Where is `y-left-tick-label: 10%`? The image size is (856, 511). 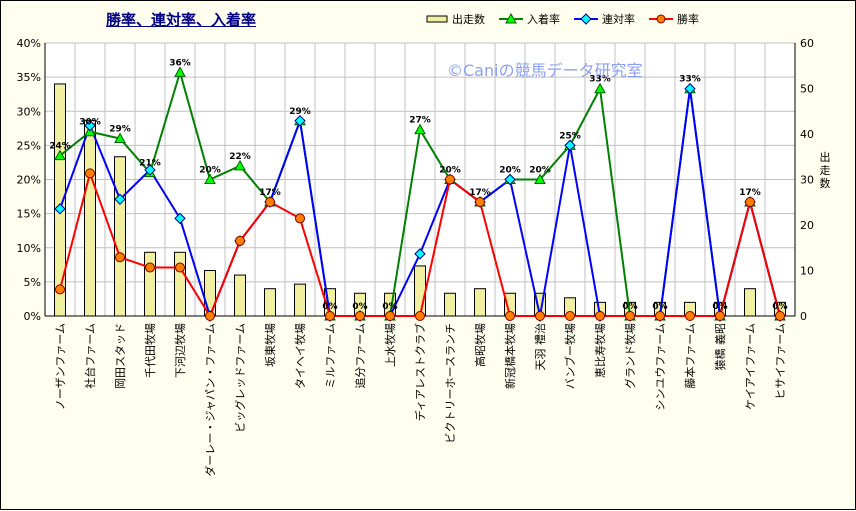 y-left-tick-label: 10% is located at coordinates (29, 248).